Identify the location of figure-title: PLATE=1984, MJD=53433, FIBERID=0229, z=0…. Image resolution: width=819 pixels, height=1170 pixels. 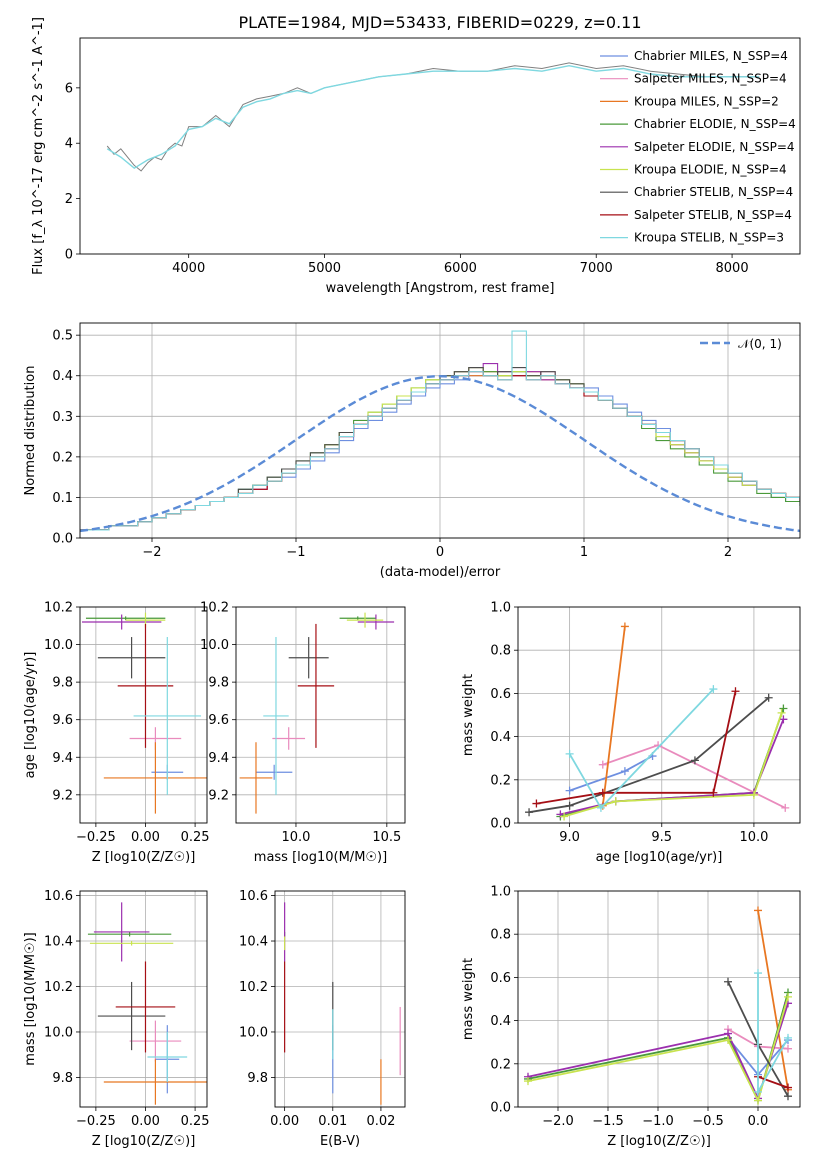
(439, 22).